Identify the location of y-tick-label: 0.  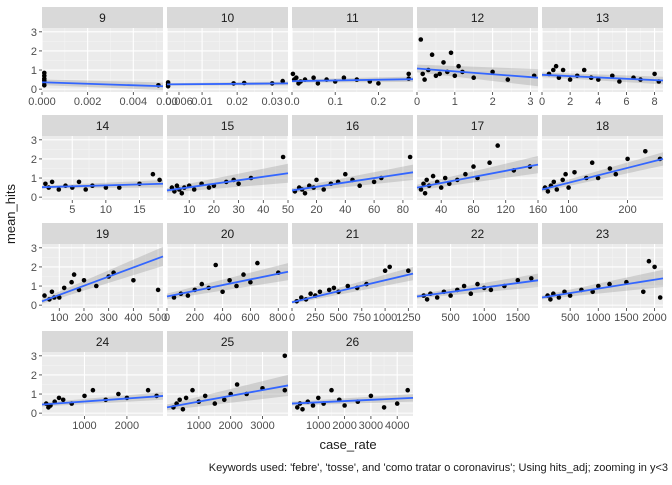
(34, 198).